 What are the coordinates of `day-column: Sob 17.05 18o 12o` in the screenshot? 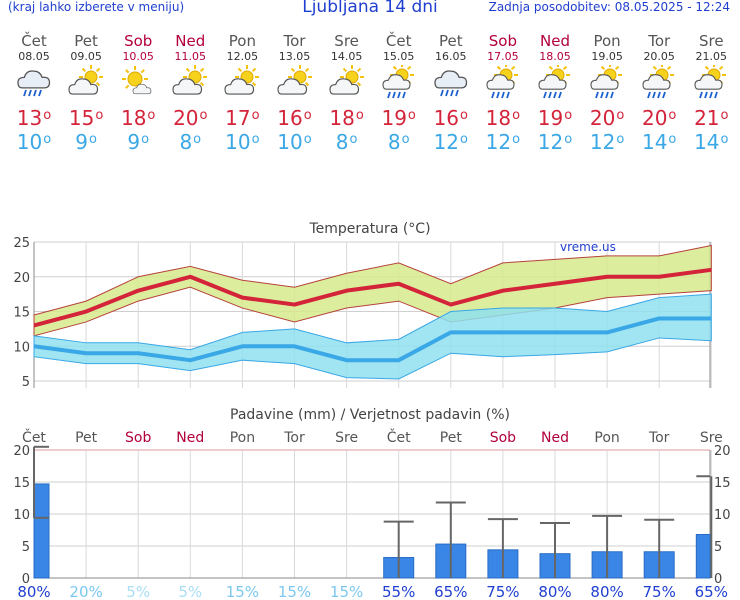 It's located at (503, 93).